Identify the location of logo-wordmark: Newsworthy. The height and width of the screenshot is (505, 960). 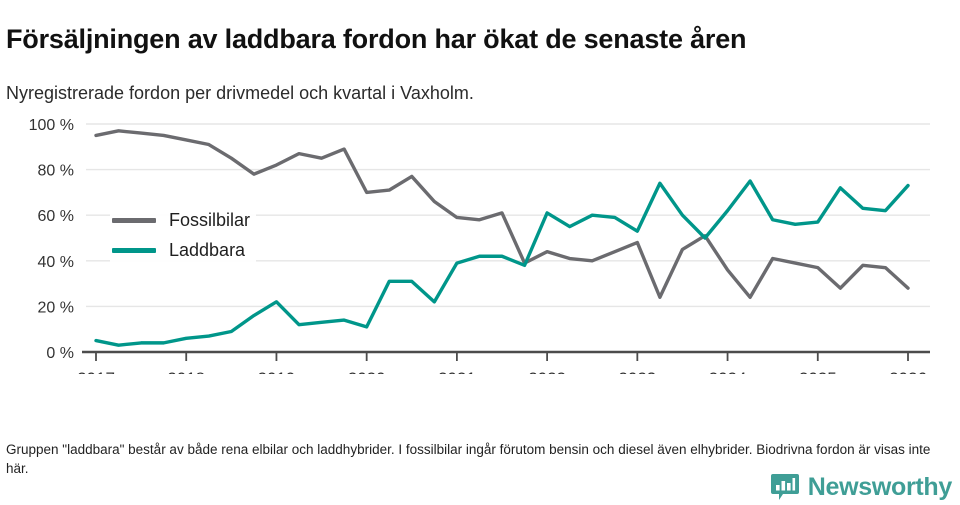
(880, 486).